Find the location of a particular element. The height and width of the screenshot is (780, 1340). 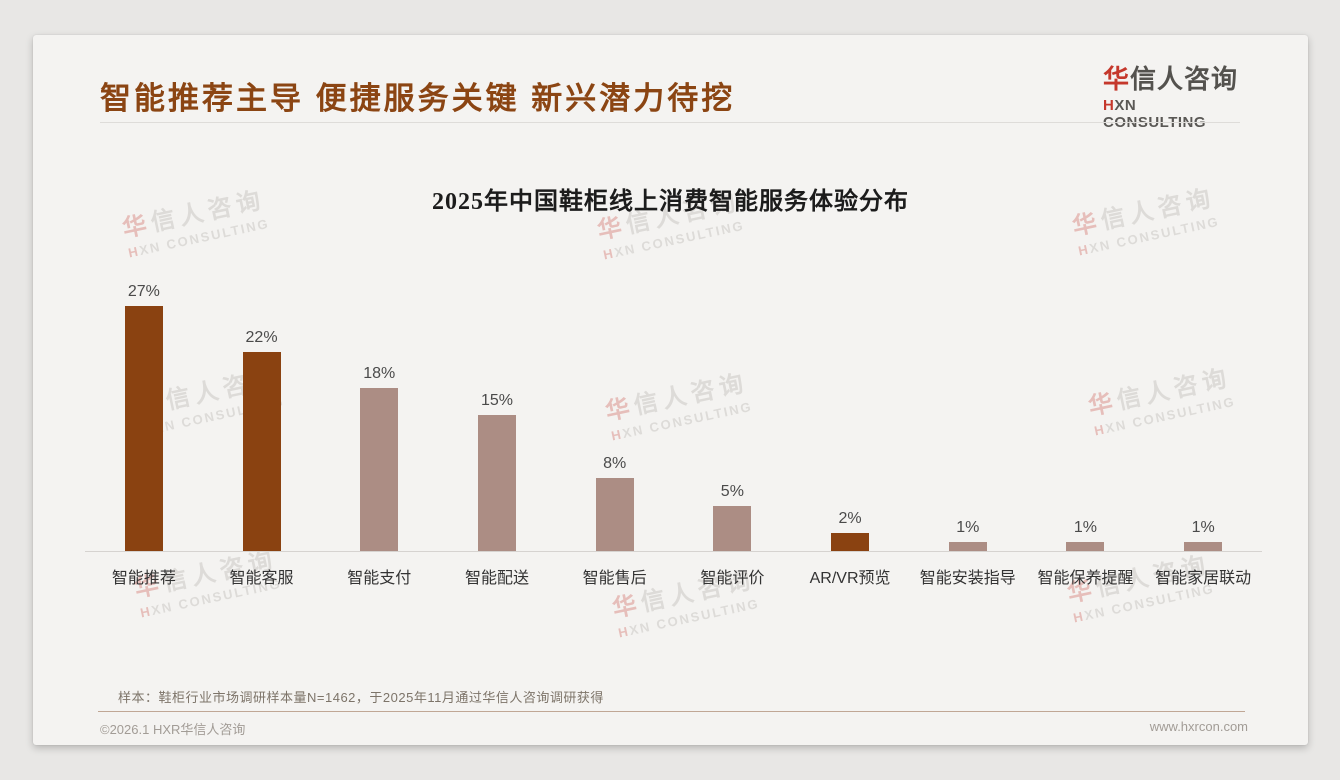

logo-en-accent: H is located at coordinates (1109, 105).